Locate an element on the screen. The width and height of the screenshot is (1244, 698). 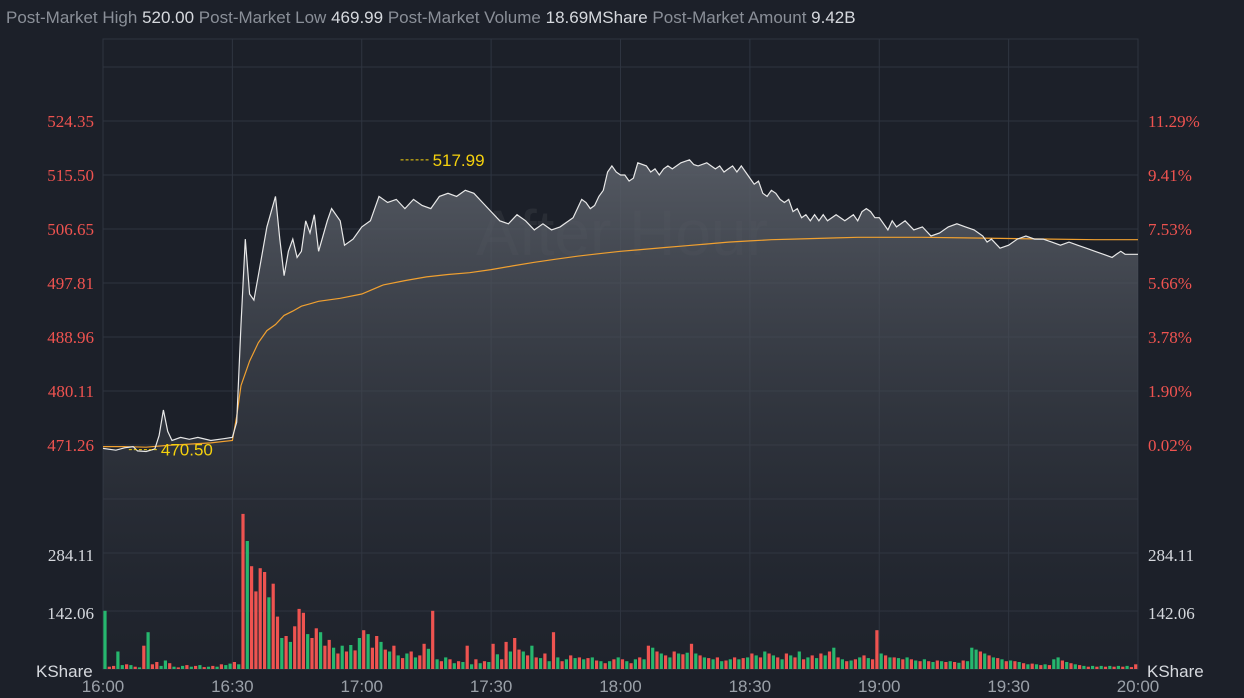
price-tick-label: 524.35 is located at coordinates (70, 121).